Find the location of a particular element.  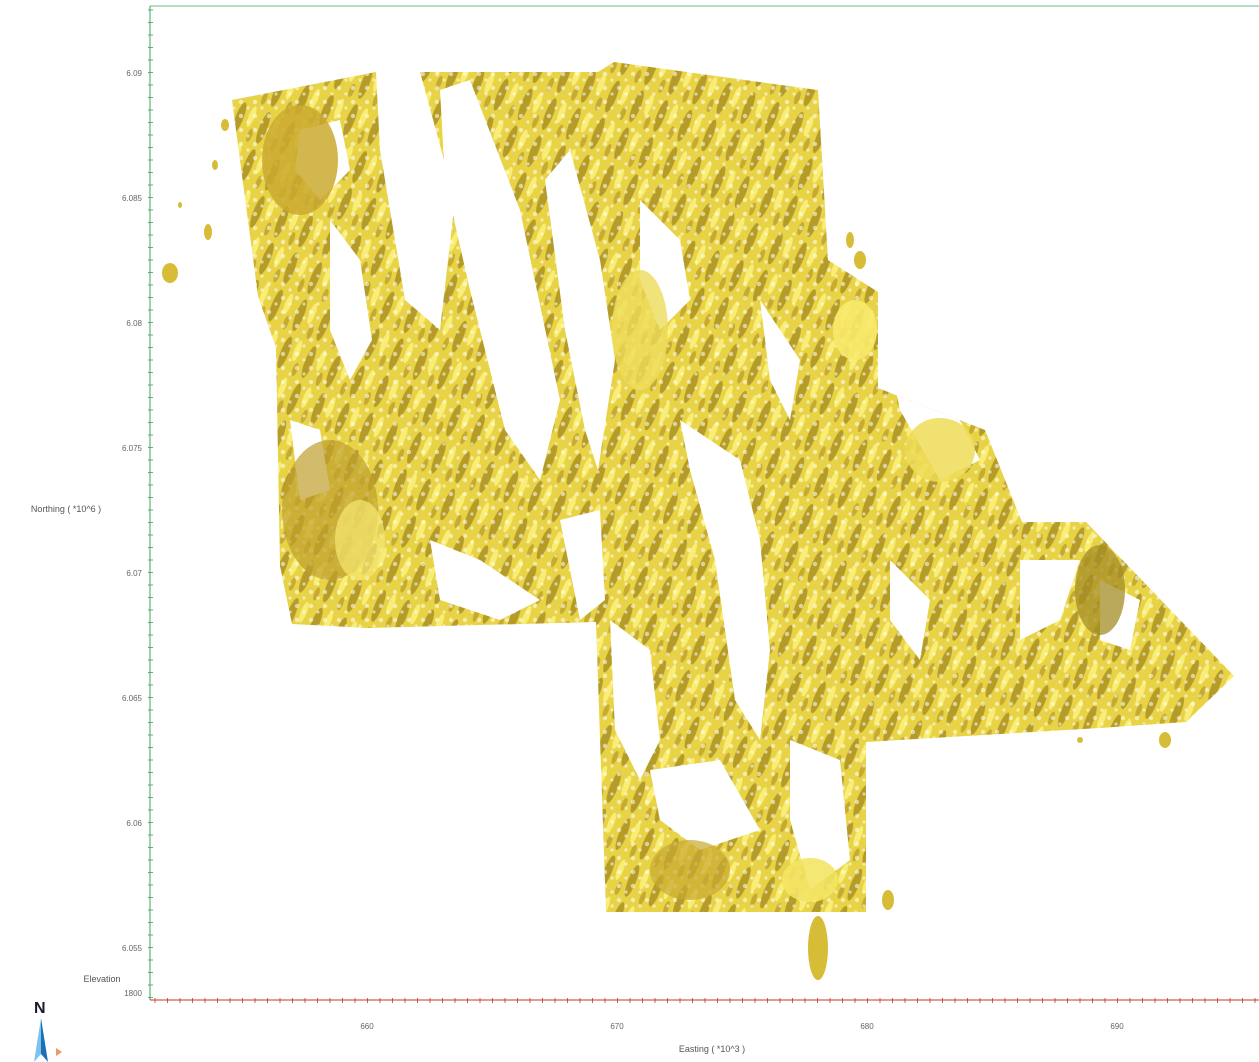

northing-tick-label: 6.065 is located at coordinates (132, 698).